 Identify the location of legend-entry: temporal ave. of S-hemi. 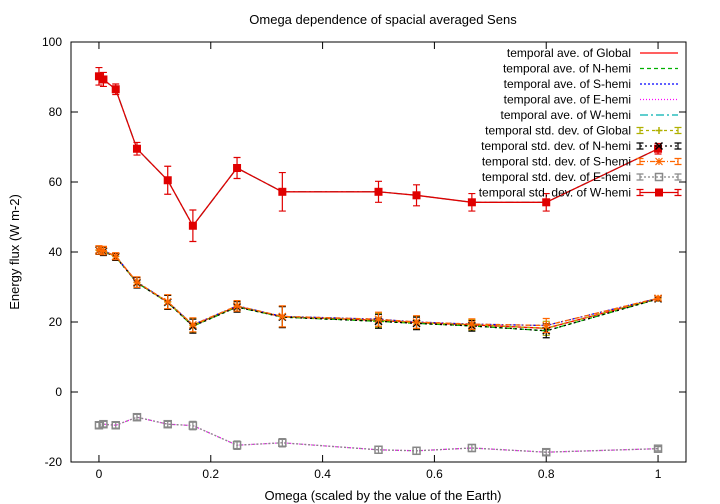
(591, 84).